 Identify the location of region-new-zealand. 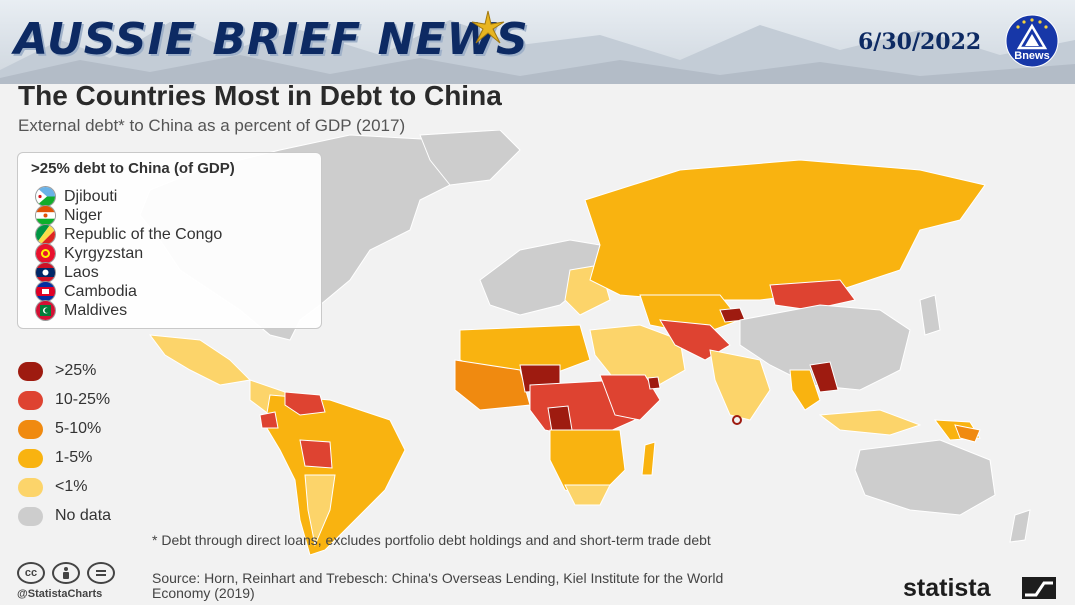
(1020, 526).